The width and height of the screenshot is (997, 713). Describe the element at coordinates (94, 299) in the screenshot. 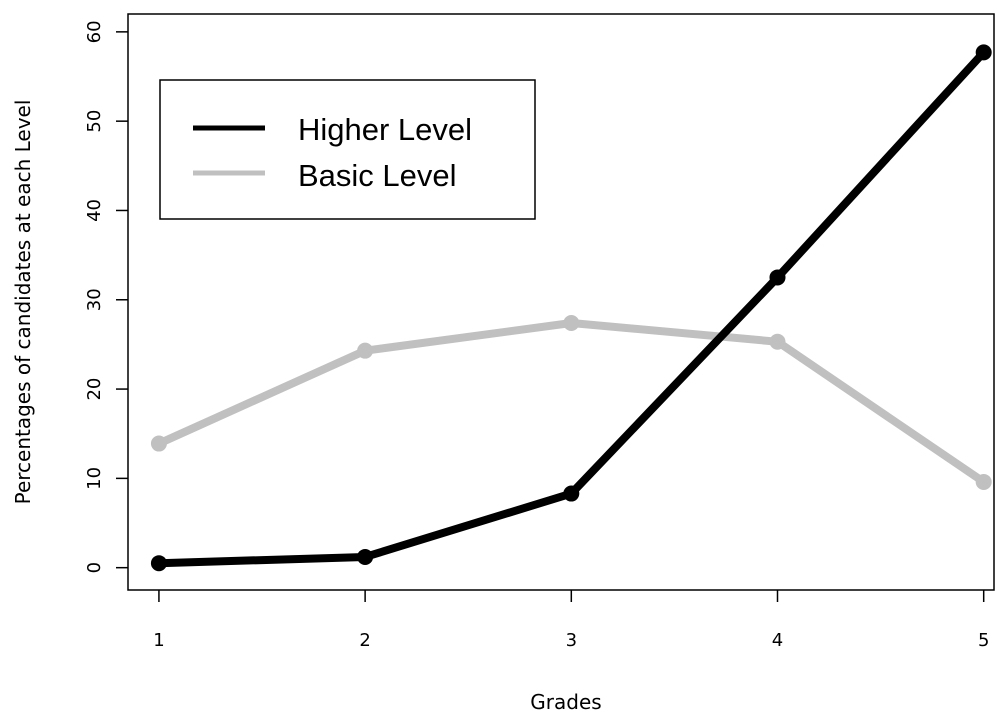

I see `y-tick-label: 30` at that location.